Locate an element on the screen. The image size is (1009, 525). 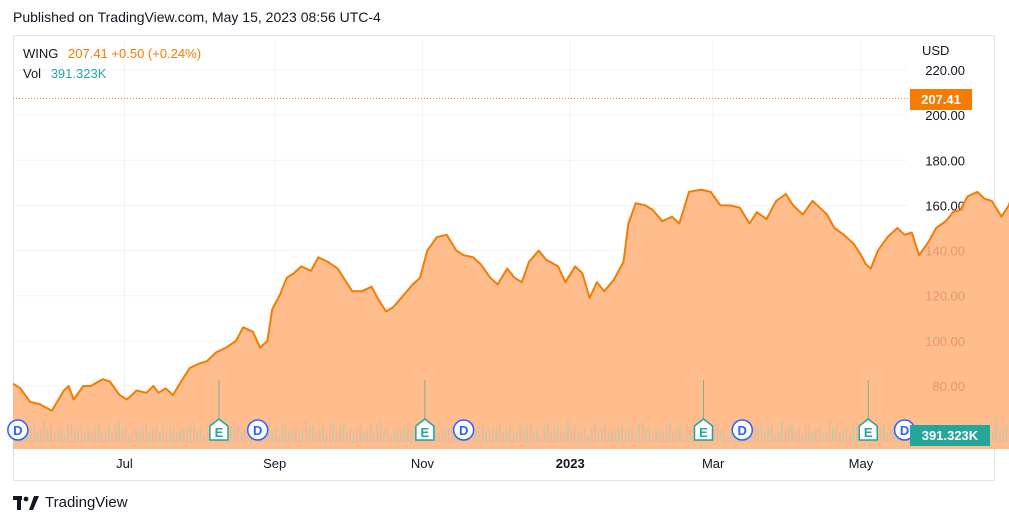
x-tick-label: Sep is located at coordinates (274, 463).